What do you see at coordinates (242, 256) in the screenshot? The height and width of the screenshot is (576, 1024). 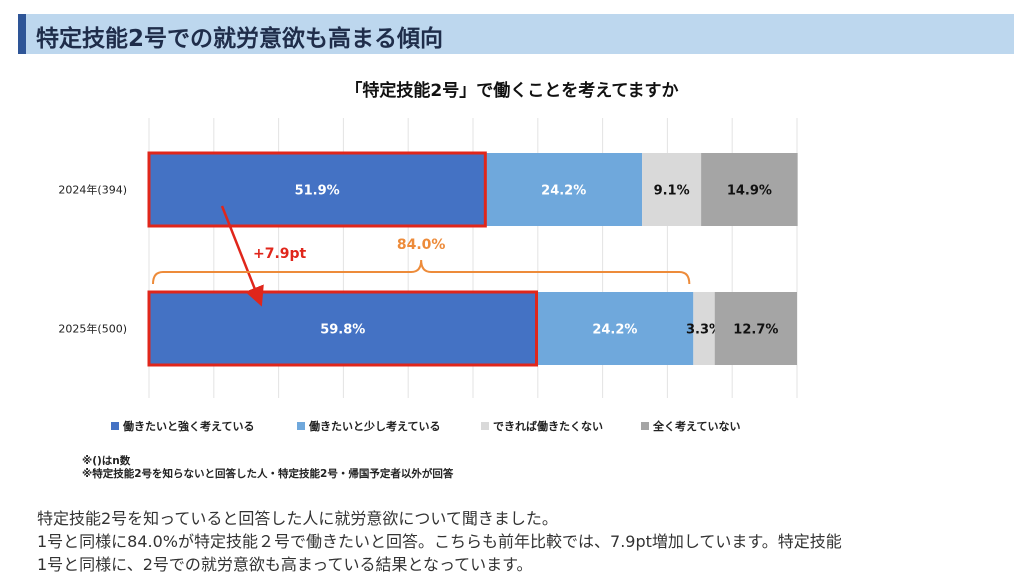 I see `increase-arrow` at bounding box center [242, 256].